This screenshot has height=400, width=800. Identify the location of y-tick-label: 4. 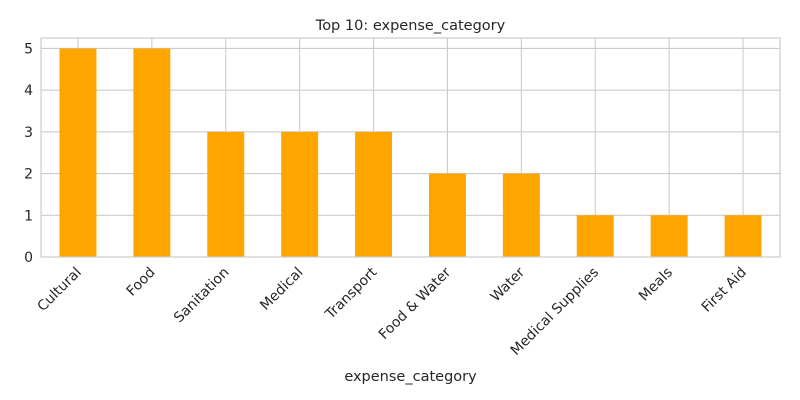
(28, 91).